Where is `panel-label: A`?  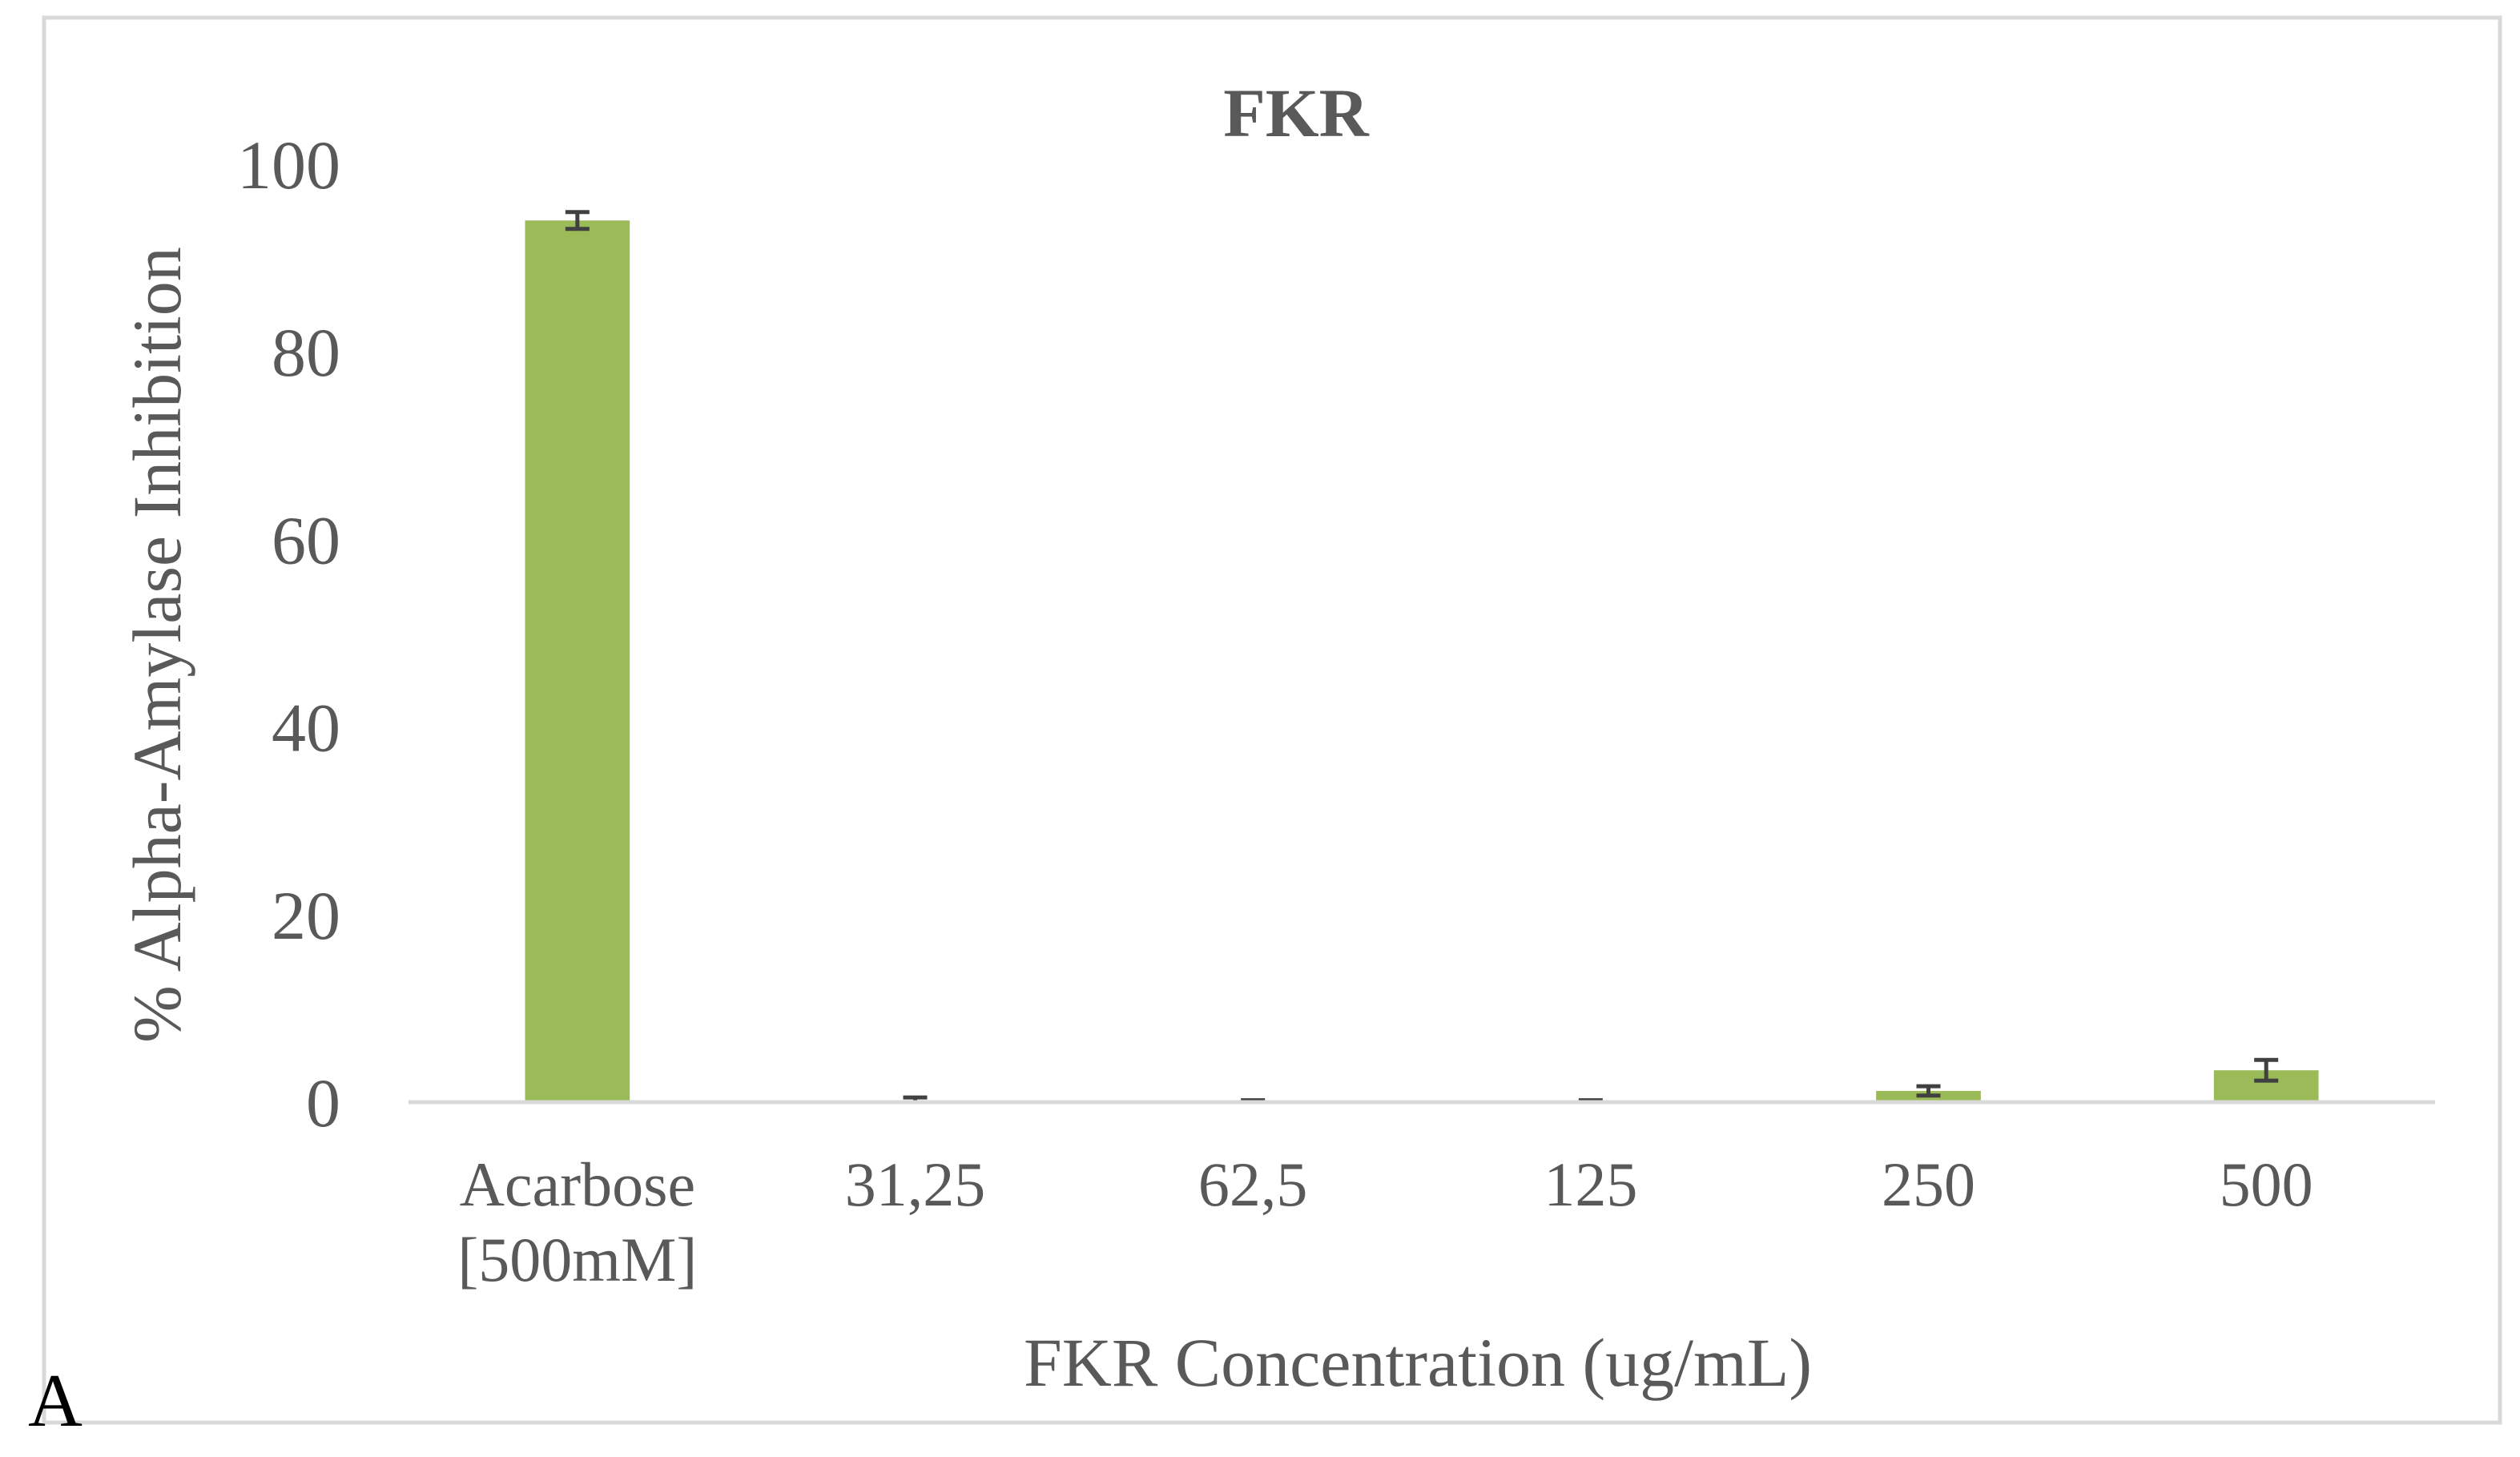
panel-label: A is located at coordinates (55, 1401).